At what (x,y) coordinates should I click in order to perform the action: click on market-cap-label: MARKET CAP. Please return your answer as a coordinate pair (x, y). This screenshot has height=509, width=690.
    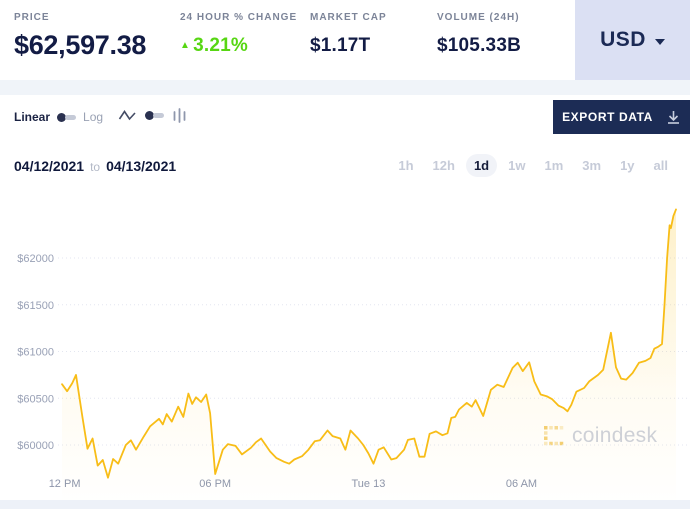
    Looking at the image, I should click on (348, 17).